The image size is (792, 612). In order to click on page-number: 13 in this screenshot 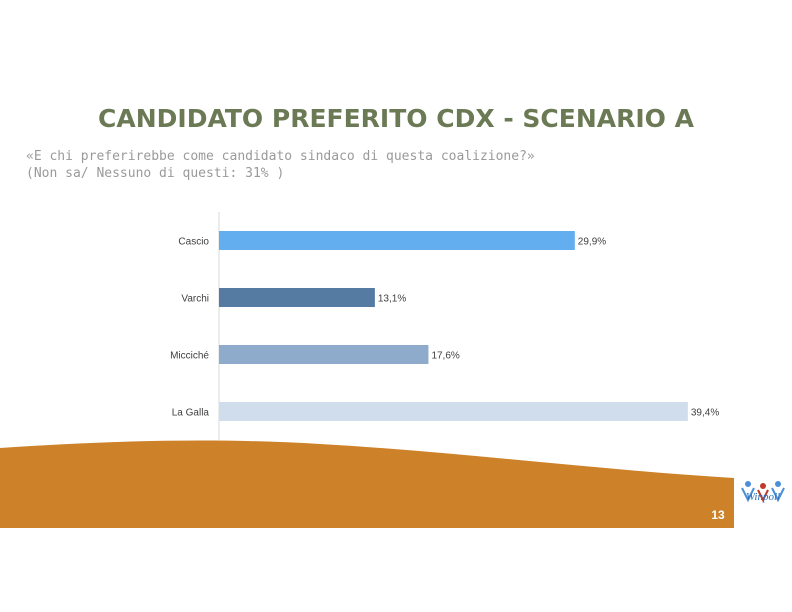, I will do `click(718, 515)`.